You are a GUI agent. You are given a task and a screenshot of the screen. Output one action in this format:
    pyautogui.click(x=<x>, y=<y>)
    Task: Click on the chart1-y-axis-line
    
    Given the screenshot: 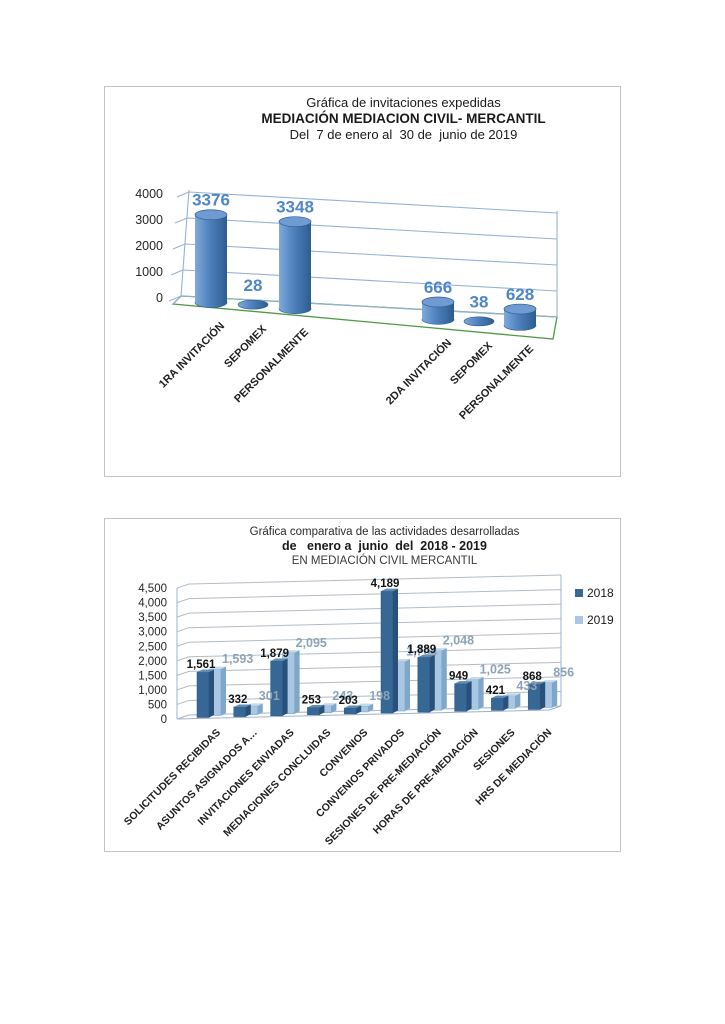 What is the action you would take?
    pyautogui.click(x=181, y=247)
    